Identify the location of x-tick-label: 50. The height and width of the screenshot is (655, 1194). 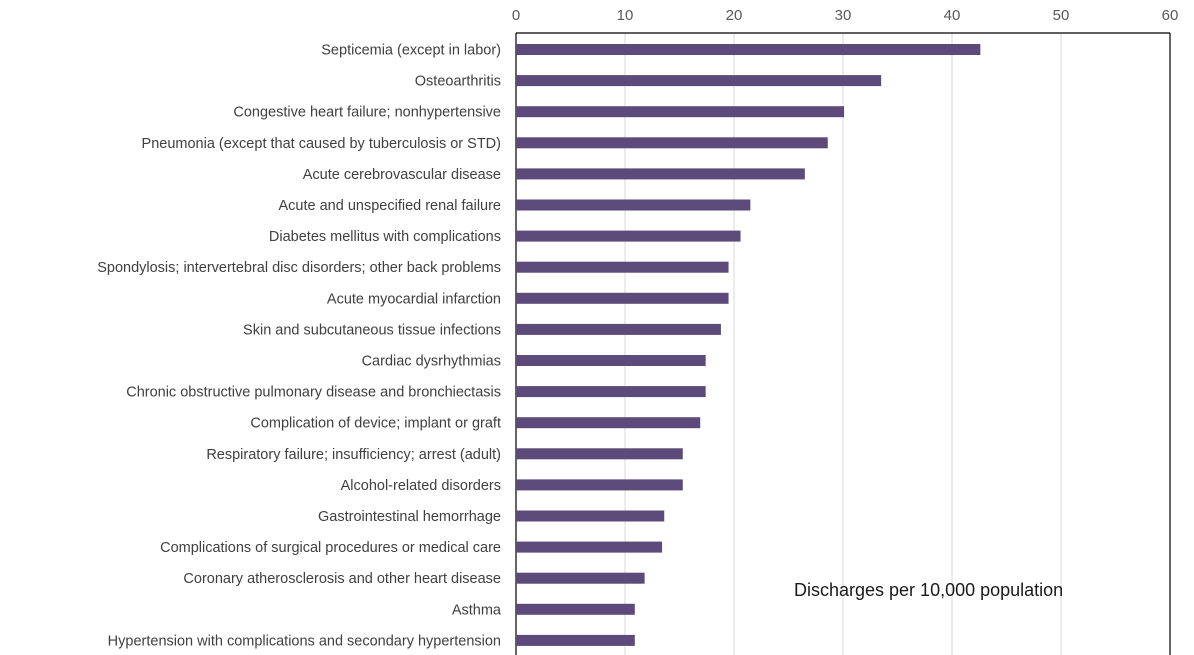
(1061, 15).